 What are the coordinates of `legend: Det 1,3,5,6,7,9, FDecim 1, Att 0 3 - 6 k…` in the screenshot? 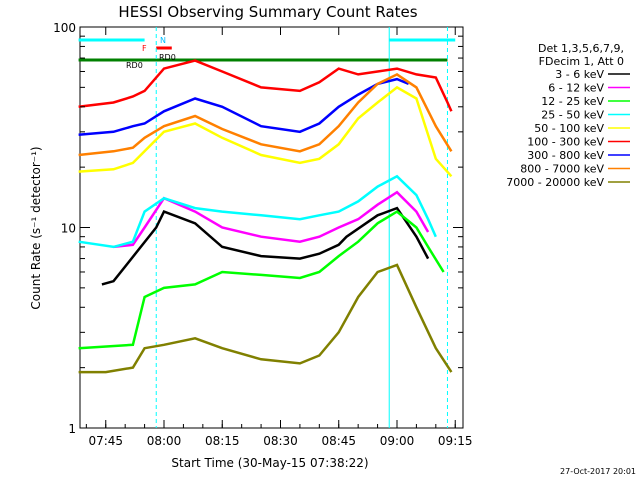 It's located at (568, 115).